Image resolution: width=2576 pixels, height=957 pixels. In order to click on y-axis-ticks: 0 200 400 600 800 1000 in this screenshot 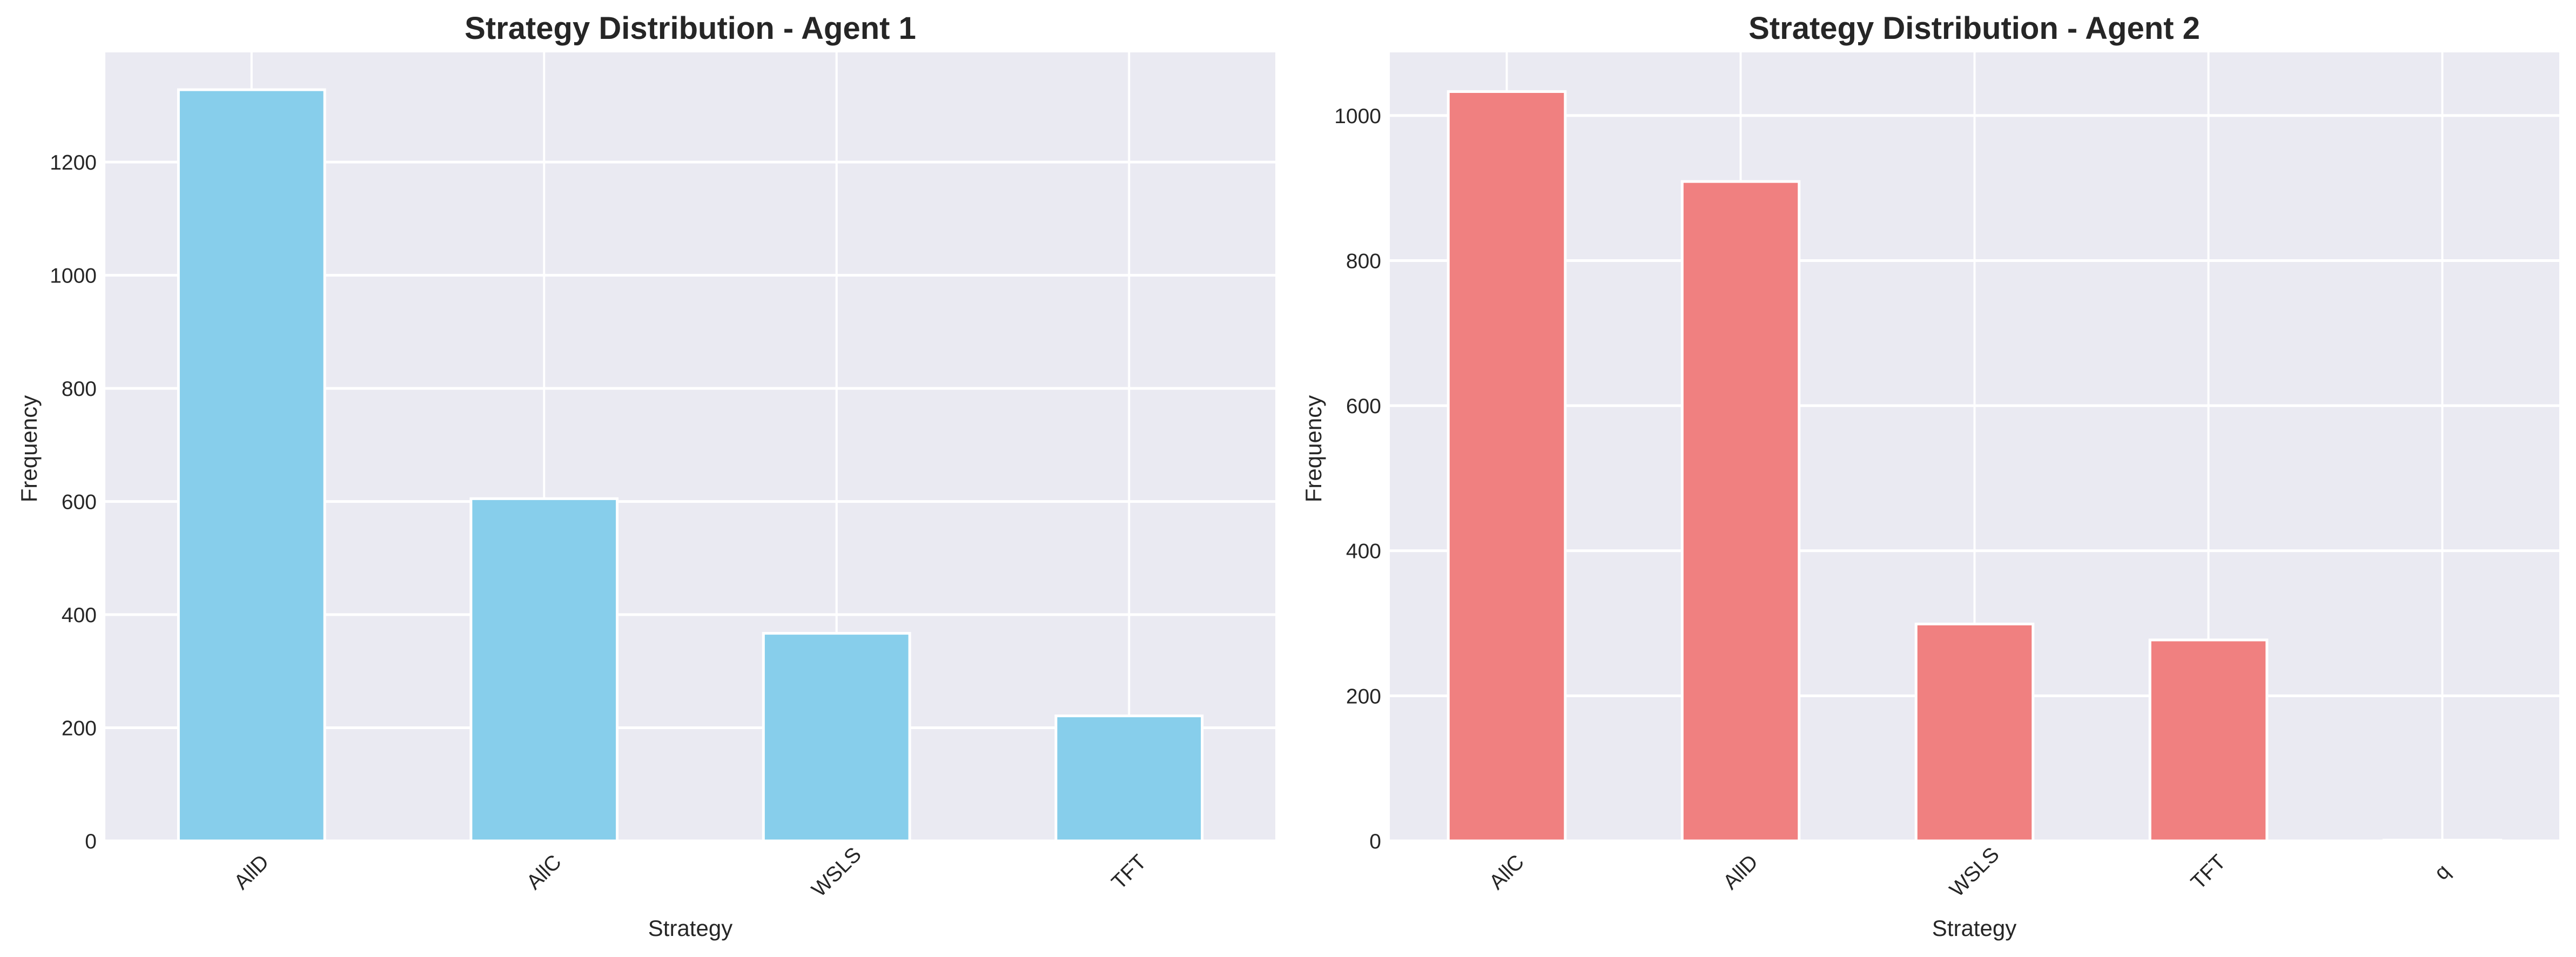, I will do `click(1357, 479)`.